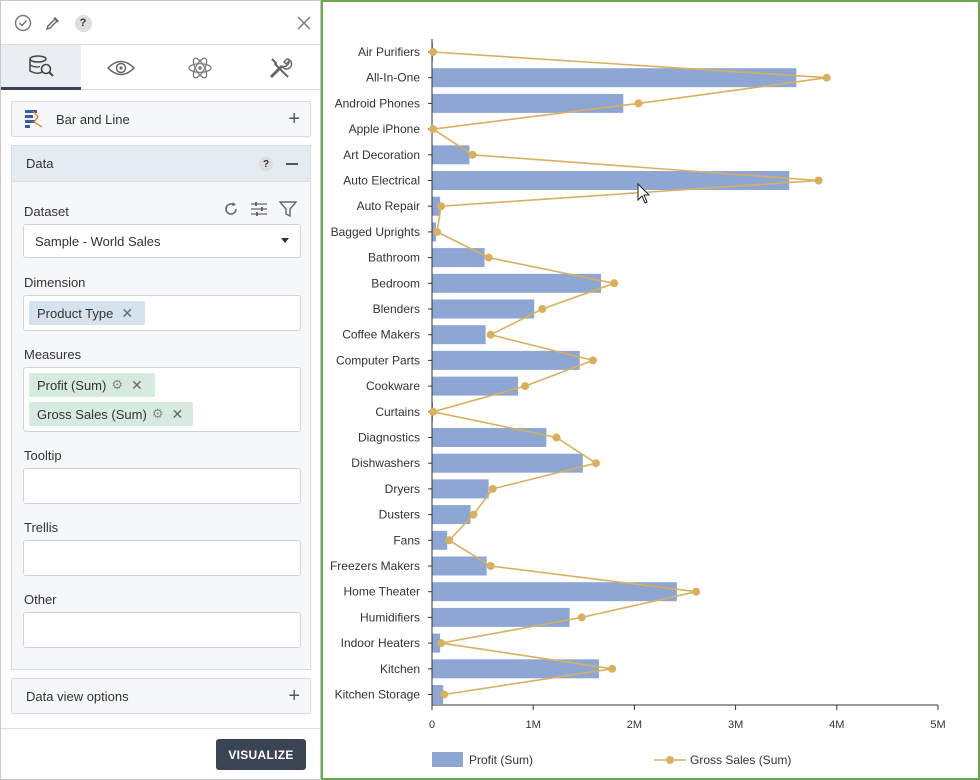 The height and width of the screenshot is (780, 980). I want to click on measure-chip: Profit (Sum) ⚙ ✕, so click(92, 385).